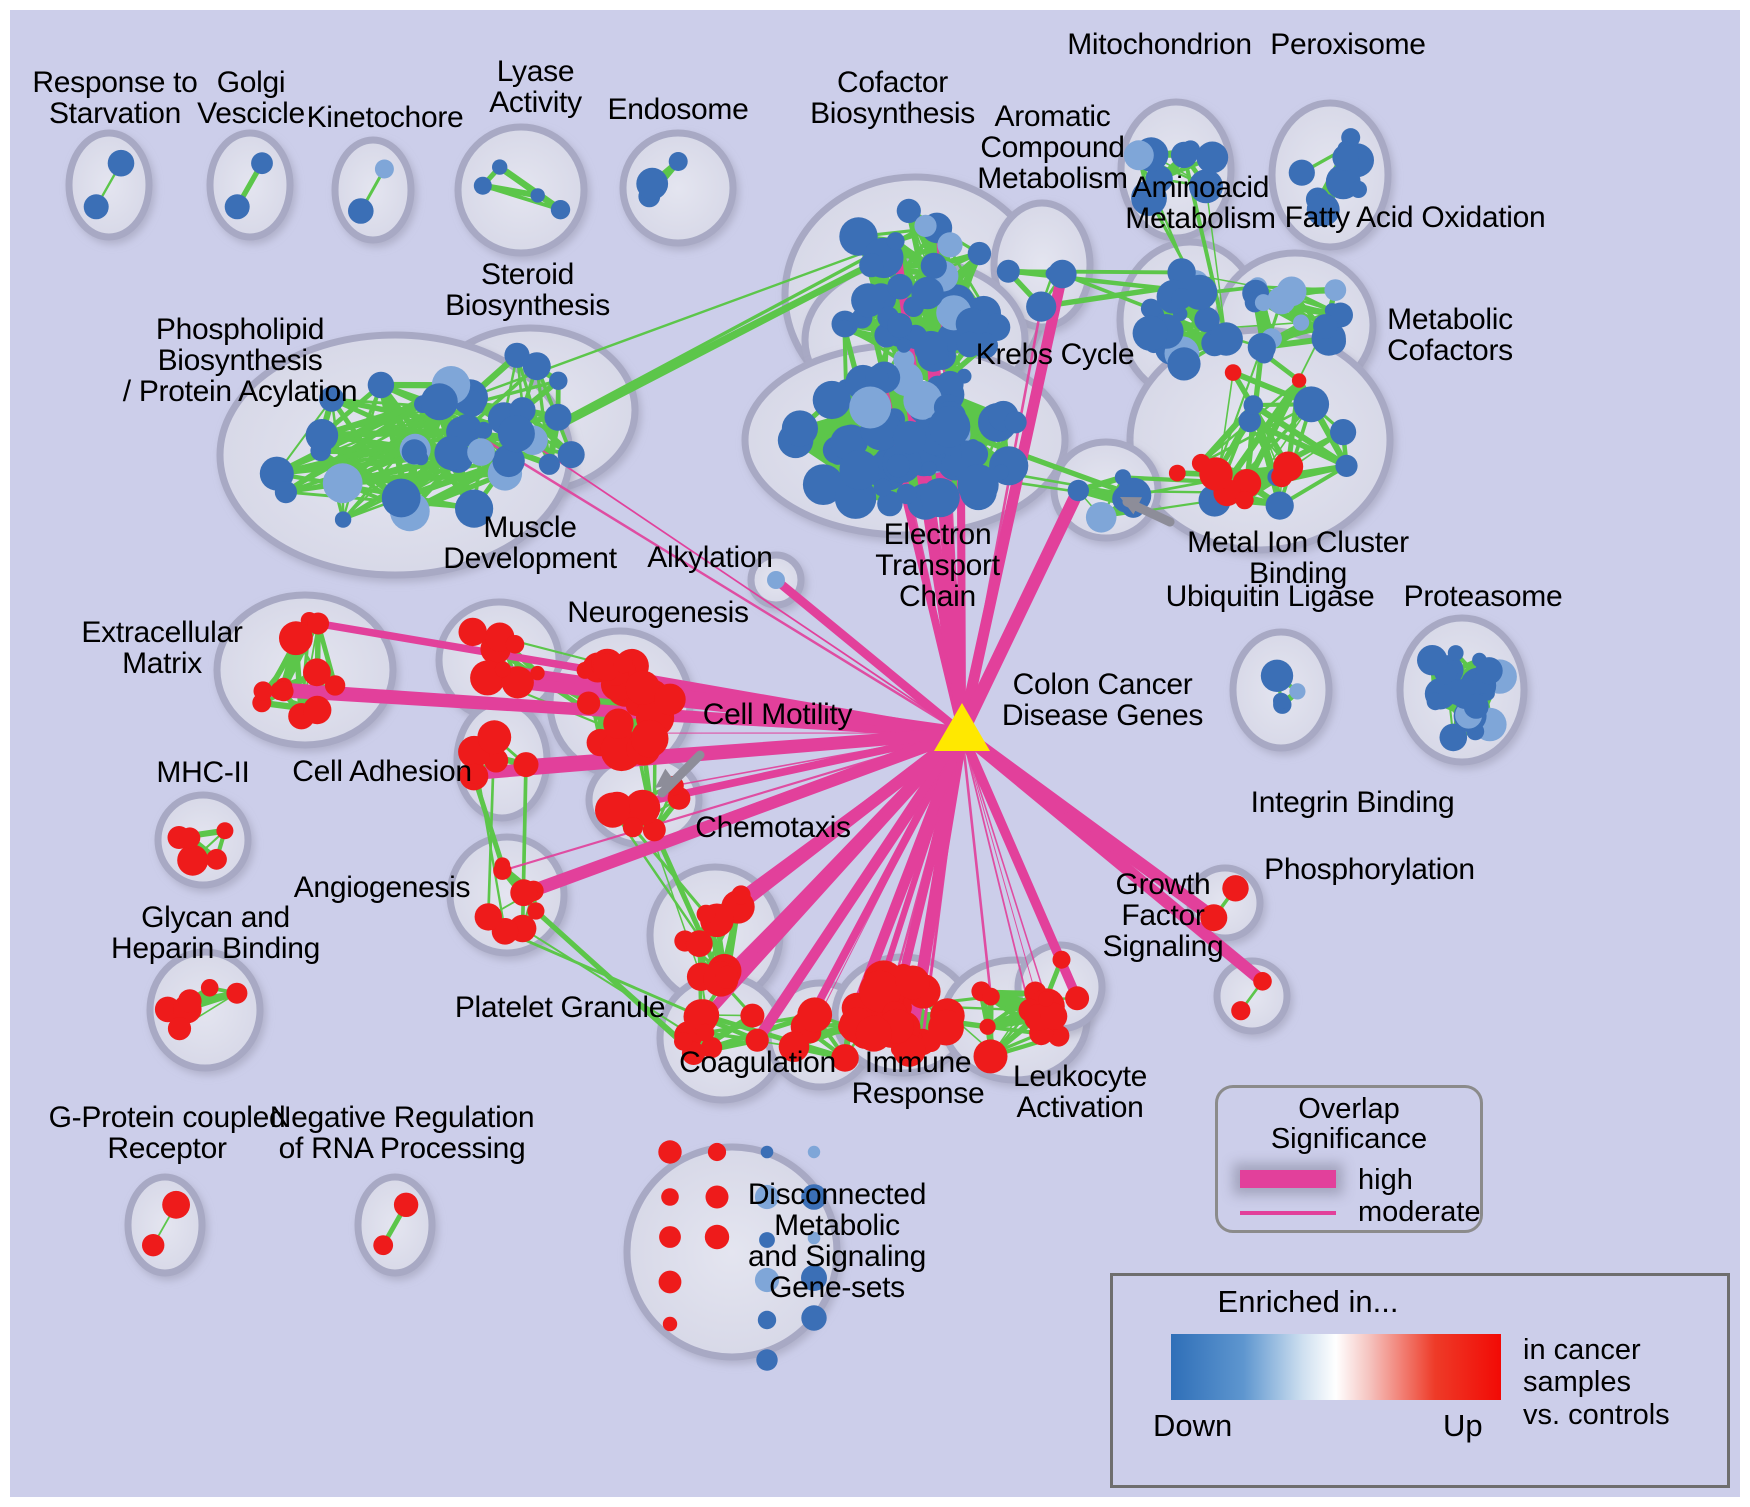 Image resolution: width=1750 pixels, height=1507 pixels. I want to click on cluster-label-gpcr: G-Protein coupled Receptor, so click(167, 1133).